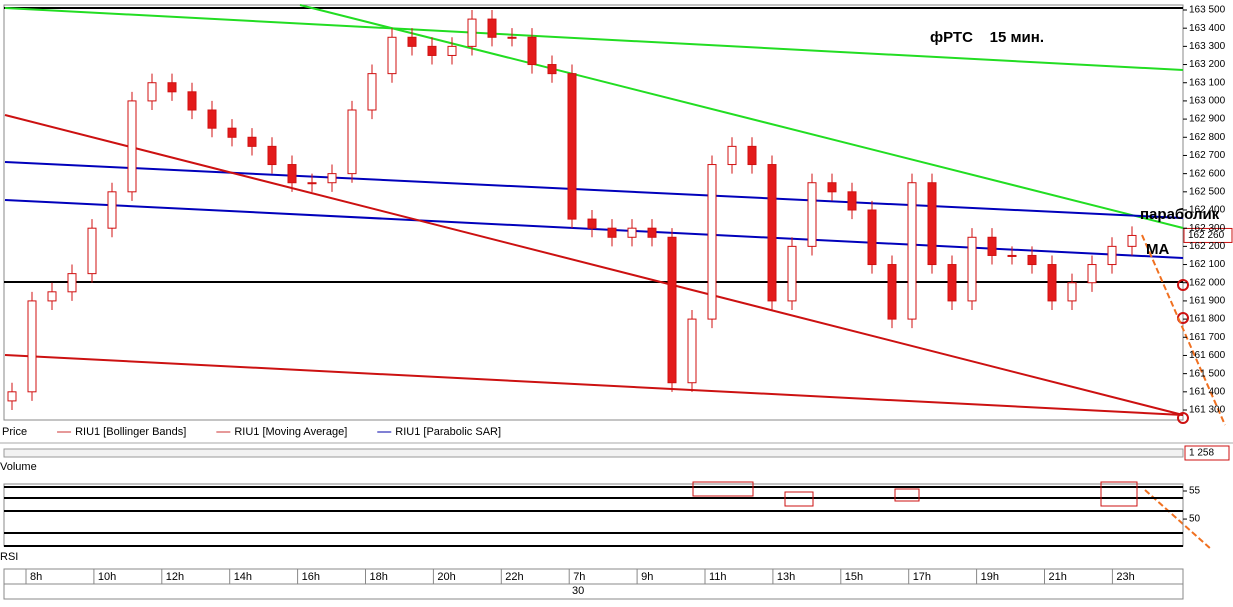 Image resolution: width=1233 pixels, height=607 pixels. What do you see at coordinates (1058, 577) in the screenshot?
I see `time-label: 21h` at bounding box center [1058, 577].